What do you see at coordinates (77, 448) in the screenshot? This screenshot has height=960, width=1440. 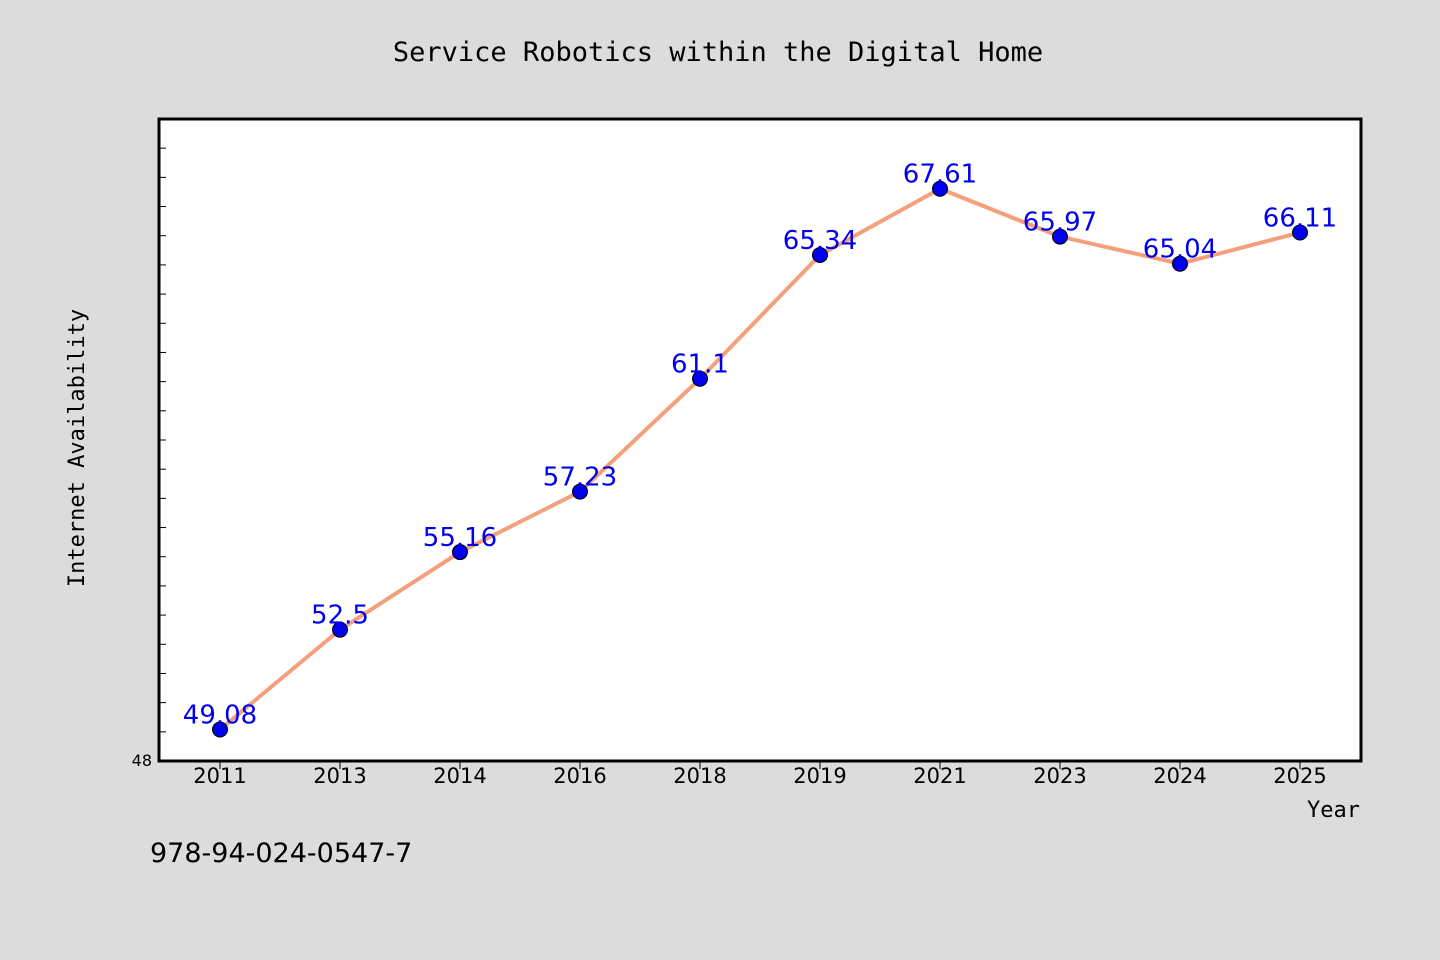 I see `y-axis-label: Internet Availability` at bounding box center [77, 448].